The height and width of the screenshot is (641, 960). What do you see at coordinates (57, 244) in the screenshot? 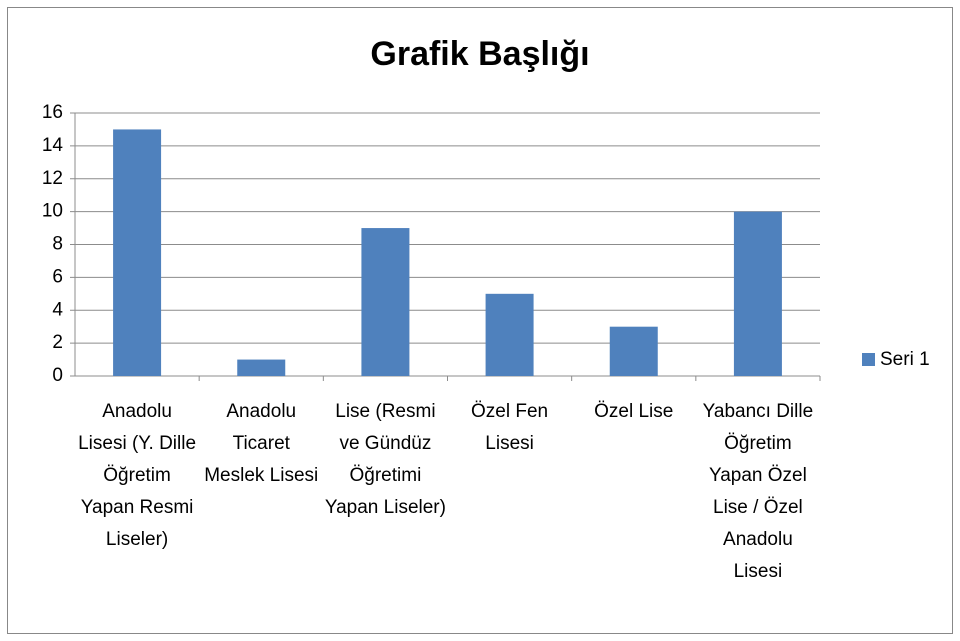
I see `y-tick-label: 8` at bounding box center [57, 244].